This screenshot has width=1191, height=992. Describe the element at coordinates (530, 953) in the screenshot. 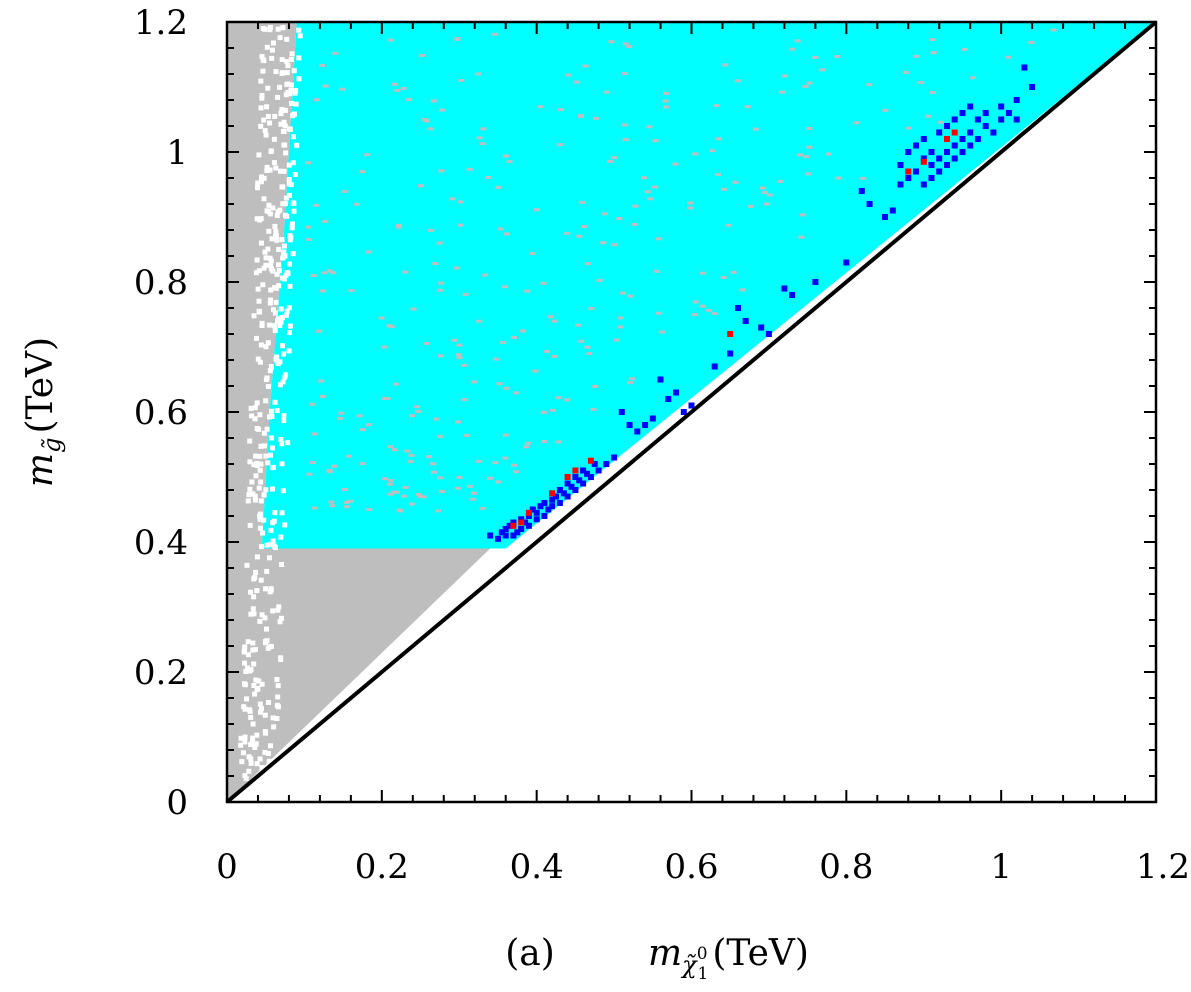

I see `panel-label-text: (a)` at that location.